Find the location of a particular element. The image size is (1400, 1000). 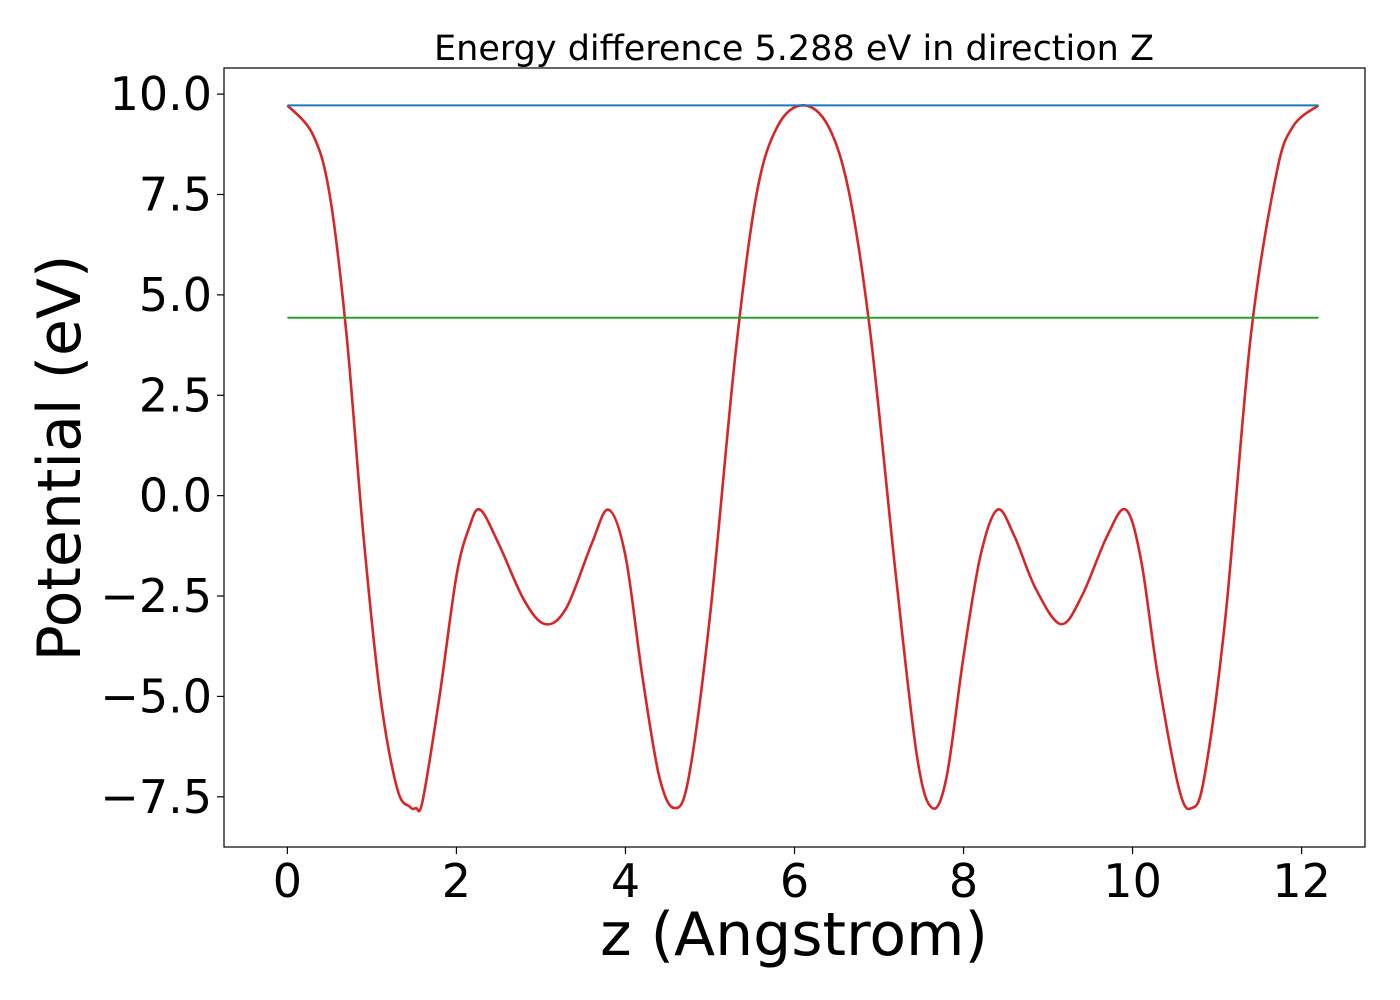

y-tick-label: 10.0 is located at coordinates (161, 94).